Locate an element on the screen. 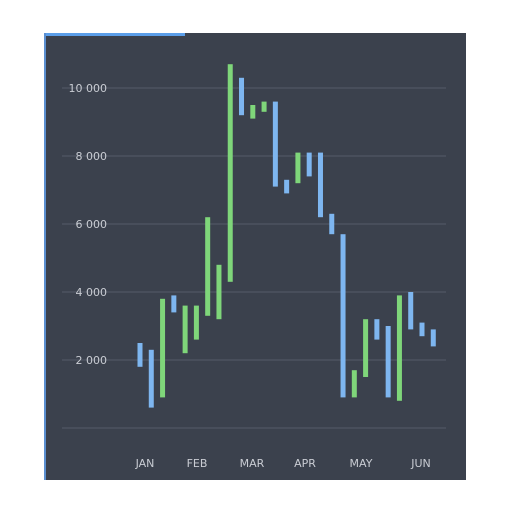 This screenshot has width=512, height=512. y-tick-label: 10 000 is located at coordinates (88, 88).